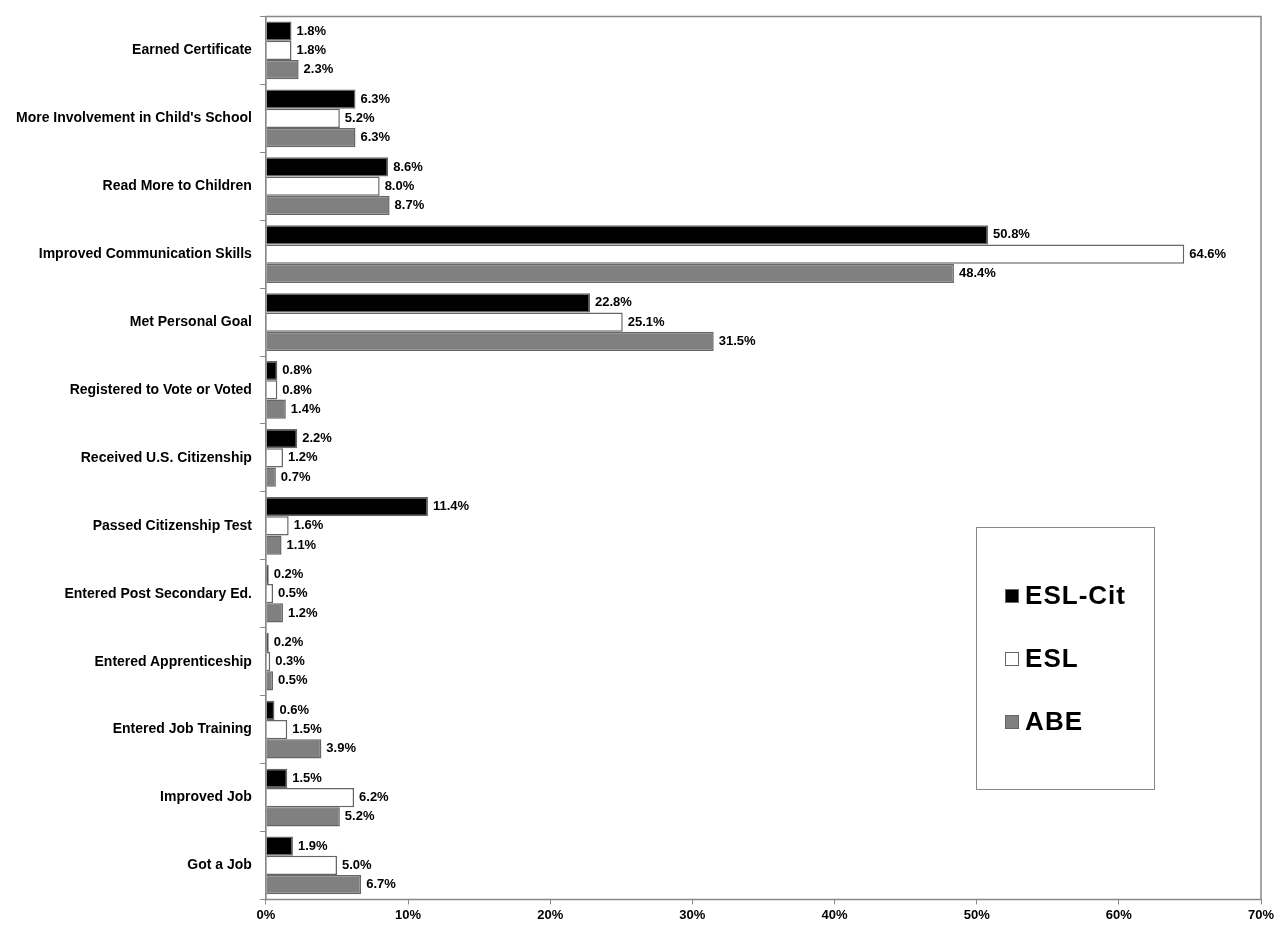 The image size is (1283, 934). What do you see at coordinates (646, 321) in the screenshot?
I see `data-label: 25.1%` at bounding box center [646, 321].